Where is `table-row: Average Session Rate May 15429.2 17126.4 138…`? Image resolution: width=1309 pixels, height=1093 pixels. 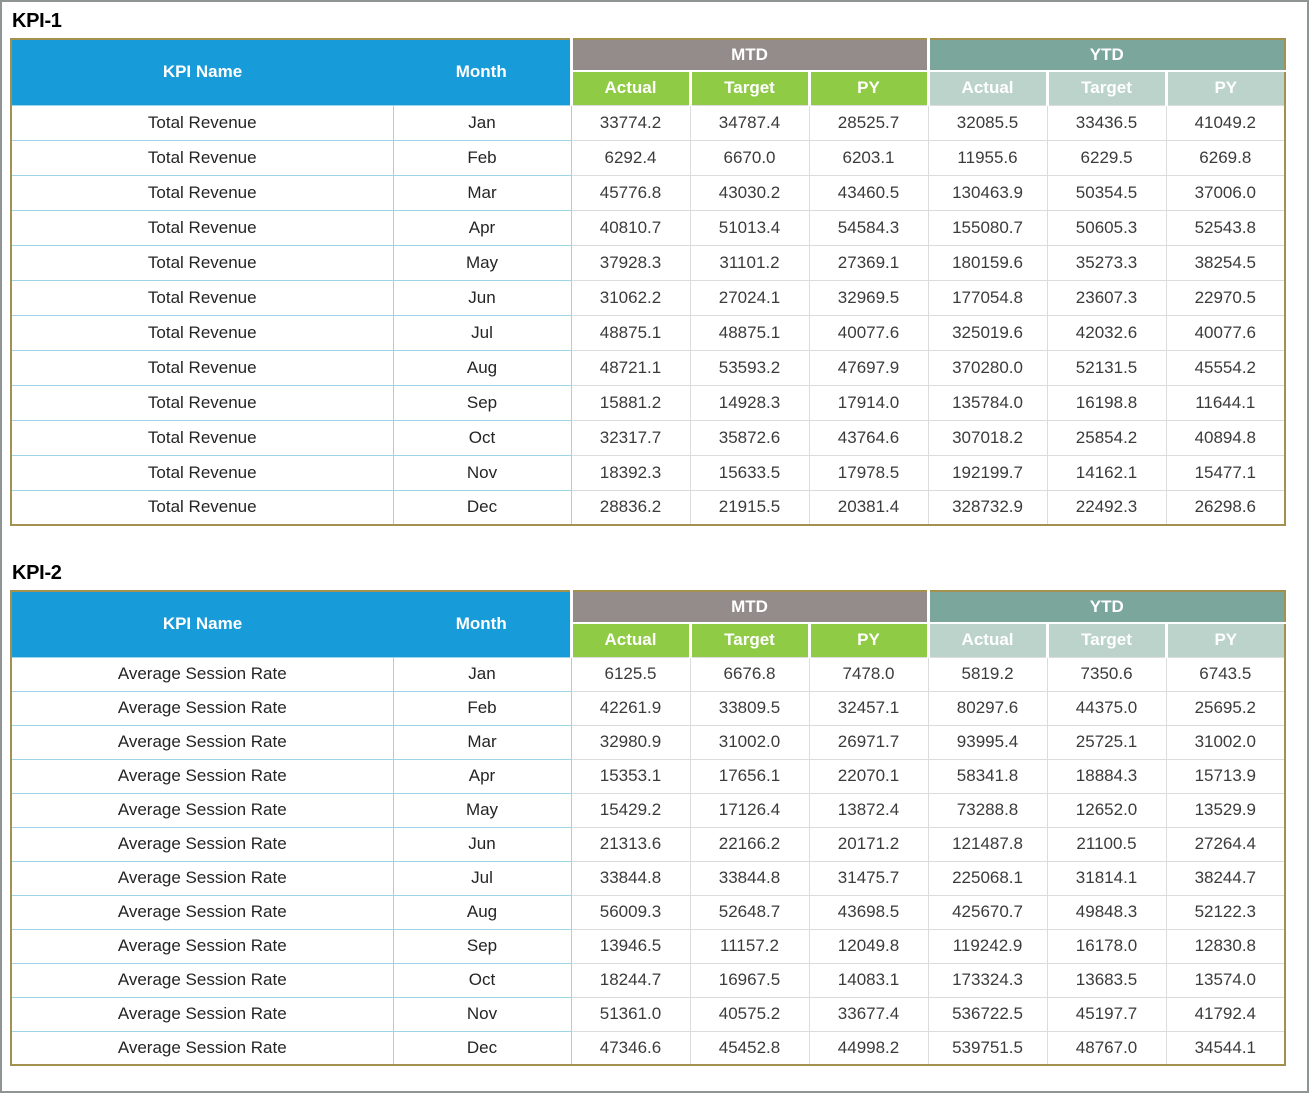 table-row: Average Session Rate May 15429.2 17126.4 138… is located at coordinates (648, 810).